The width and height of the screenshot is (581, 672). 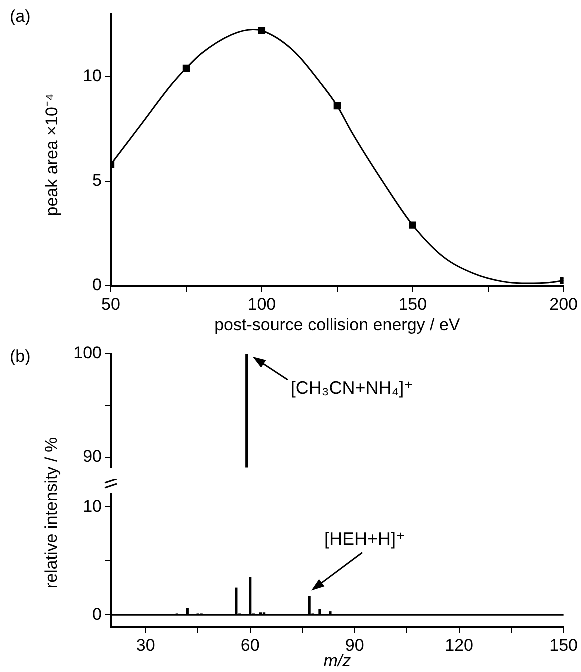 I want to click on y-tick-label: 5, so click(x=97, y=180).